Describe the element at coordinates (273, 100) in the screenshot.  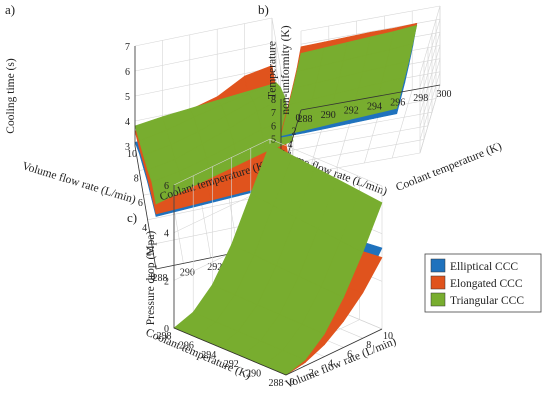
I see `z-tick-label: 8` at that location.